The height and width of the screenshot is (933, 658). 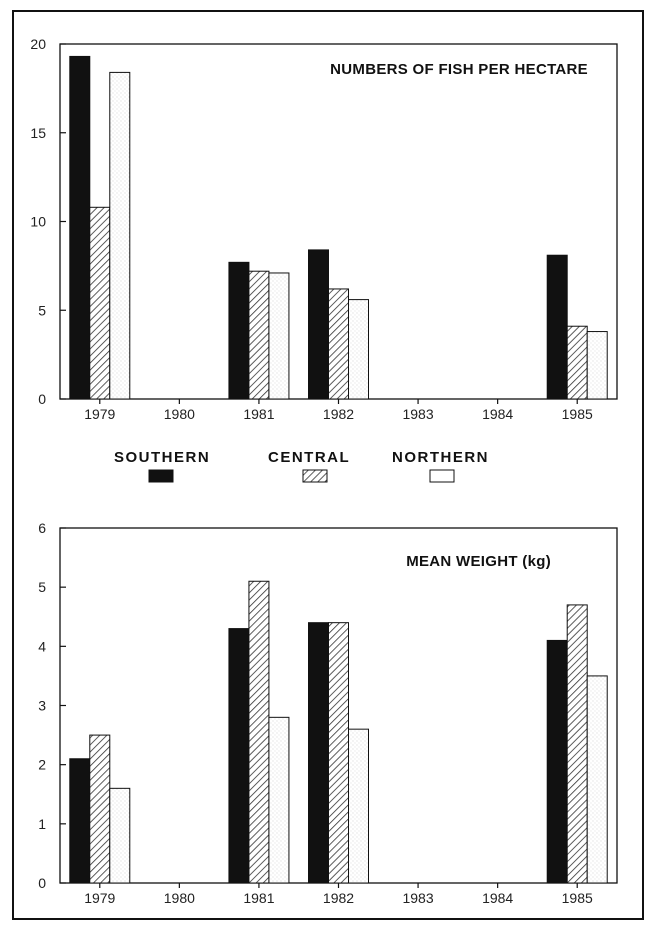 What do you see at coordinates (162, 457) in the screenshot?
I see `legend-label-southern: SOUTHERN` at bounding box center [162, 457].